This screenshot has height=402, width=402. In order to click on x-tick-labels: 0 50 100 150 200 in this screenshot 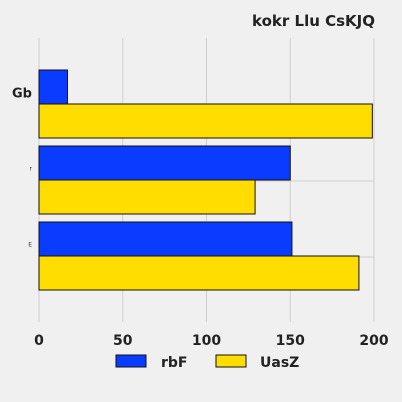, I will do `click(211, 341)`.